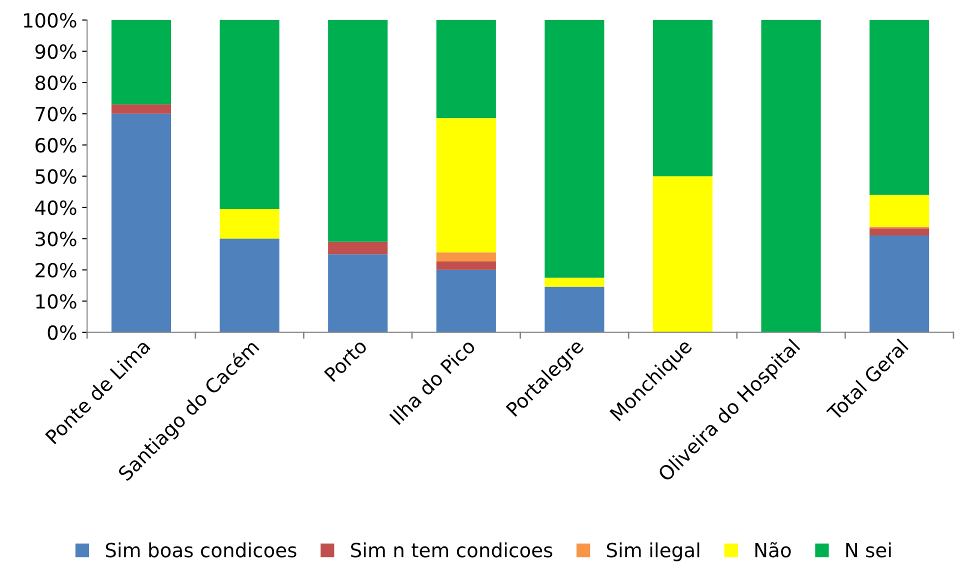 Image resolution: width=968 pixels, height=573 pixels. Describe the element at coordinates (773, 550) in the screenshot. I see `legend-label: Não` at that location.